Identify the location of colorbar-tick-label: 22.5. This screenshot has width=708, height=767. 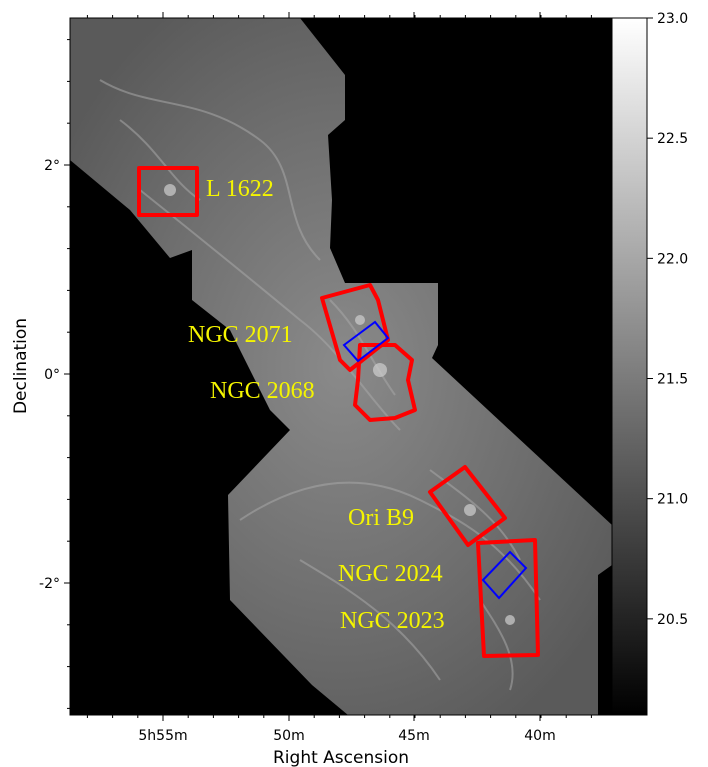
(672, 139).